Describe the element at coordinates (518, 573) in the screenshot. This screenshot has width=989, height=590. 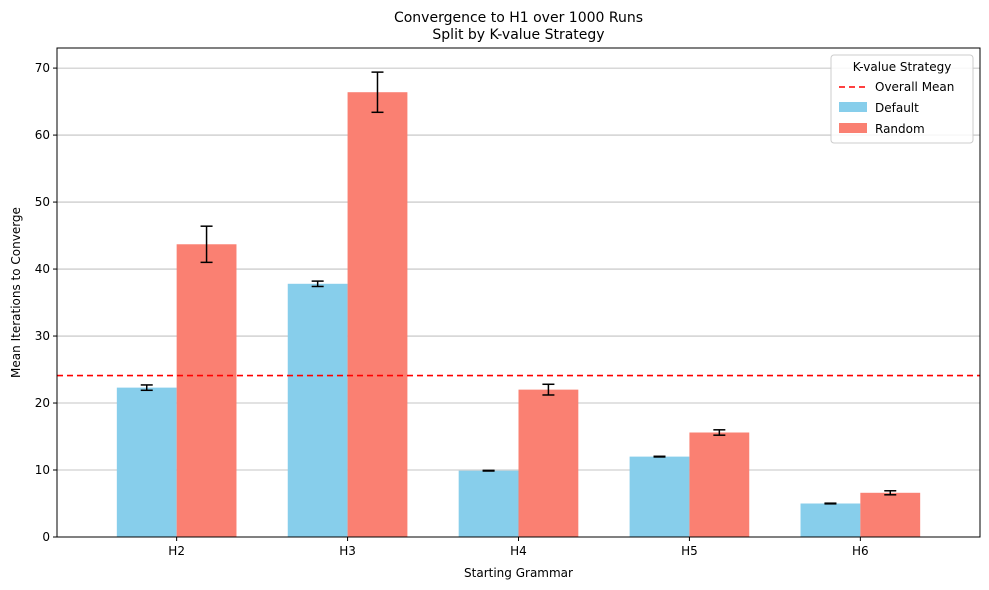
I see `x-axis-label: Starting Grammar` at that location.